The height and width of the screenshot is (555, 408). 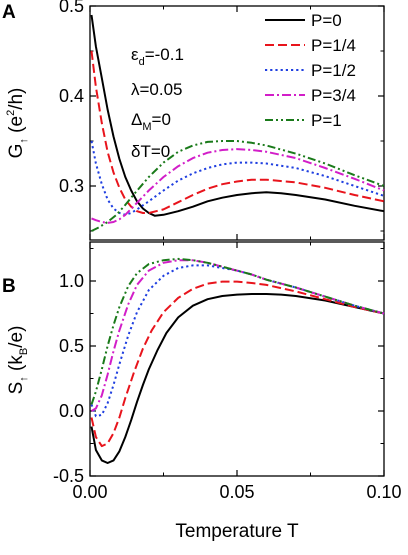 What do you see at coordinates (157, 89) in the screenshot?
I see `annotation-lambda: λ=0.05` at bounding box center [157, 89].